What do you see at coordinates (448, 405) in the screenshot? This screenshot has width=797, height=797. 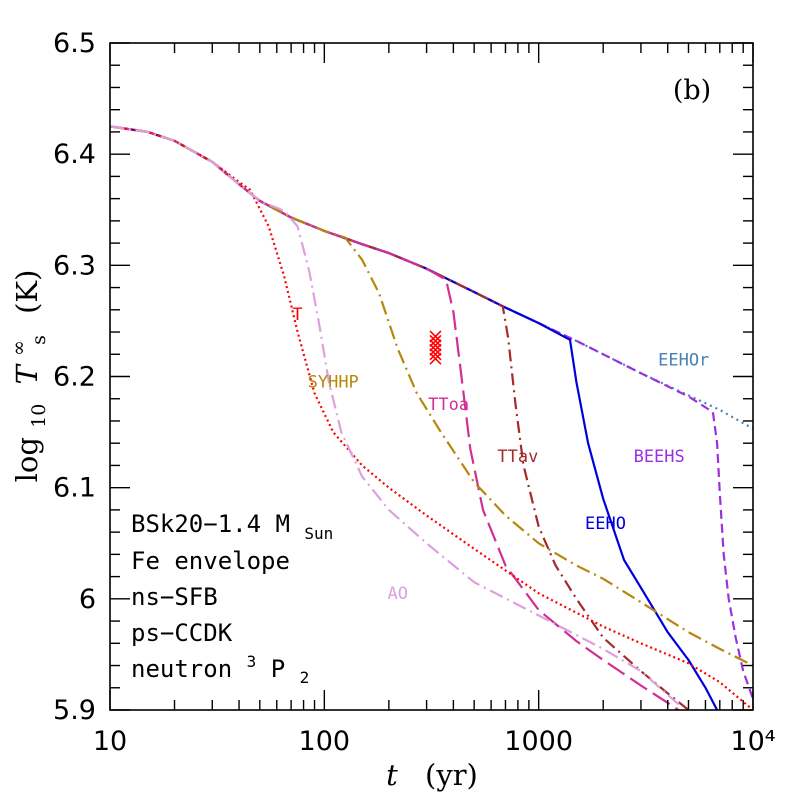 I see `series-label-ttoa: TToa` at bounding box center [448, 405].